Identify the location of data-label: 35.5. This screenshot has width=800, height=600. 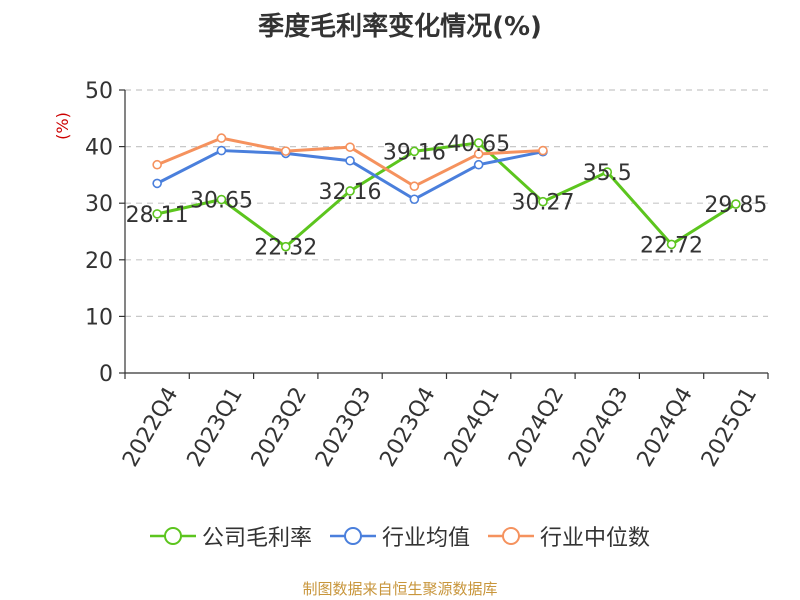
(607, 173).